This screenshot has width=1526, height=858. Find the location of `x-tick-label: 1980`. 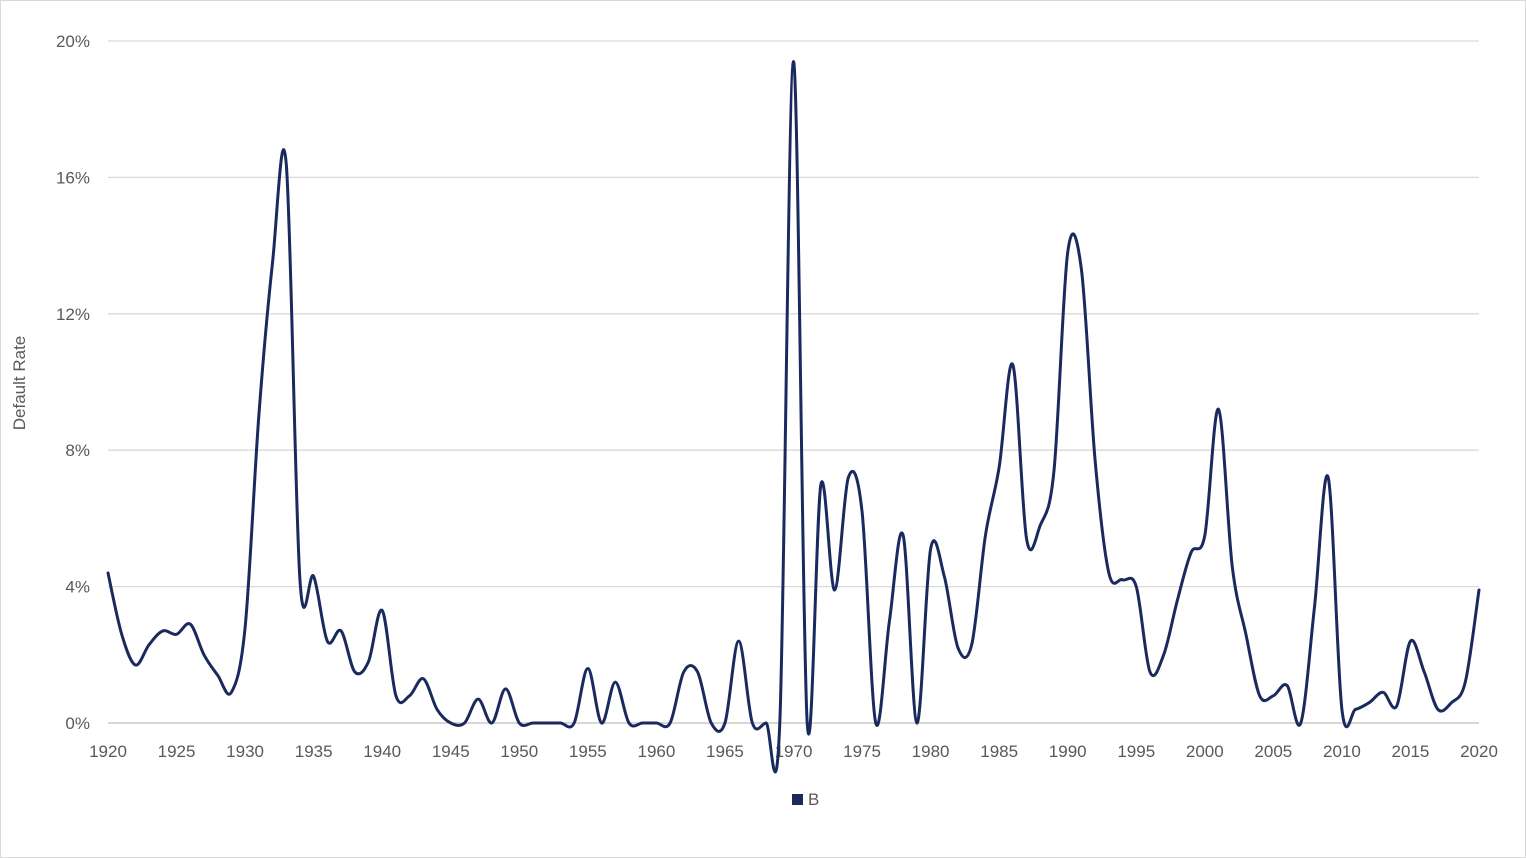

x-tick-label: 1980 is located at coordinates (931, 751).